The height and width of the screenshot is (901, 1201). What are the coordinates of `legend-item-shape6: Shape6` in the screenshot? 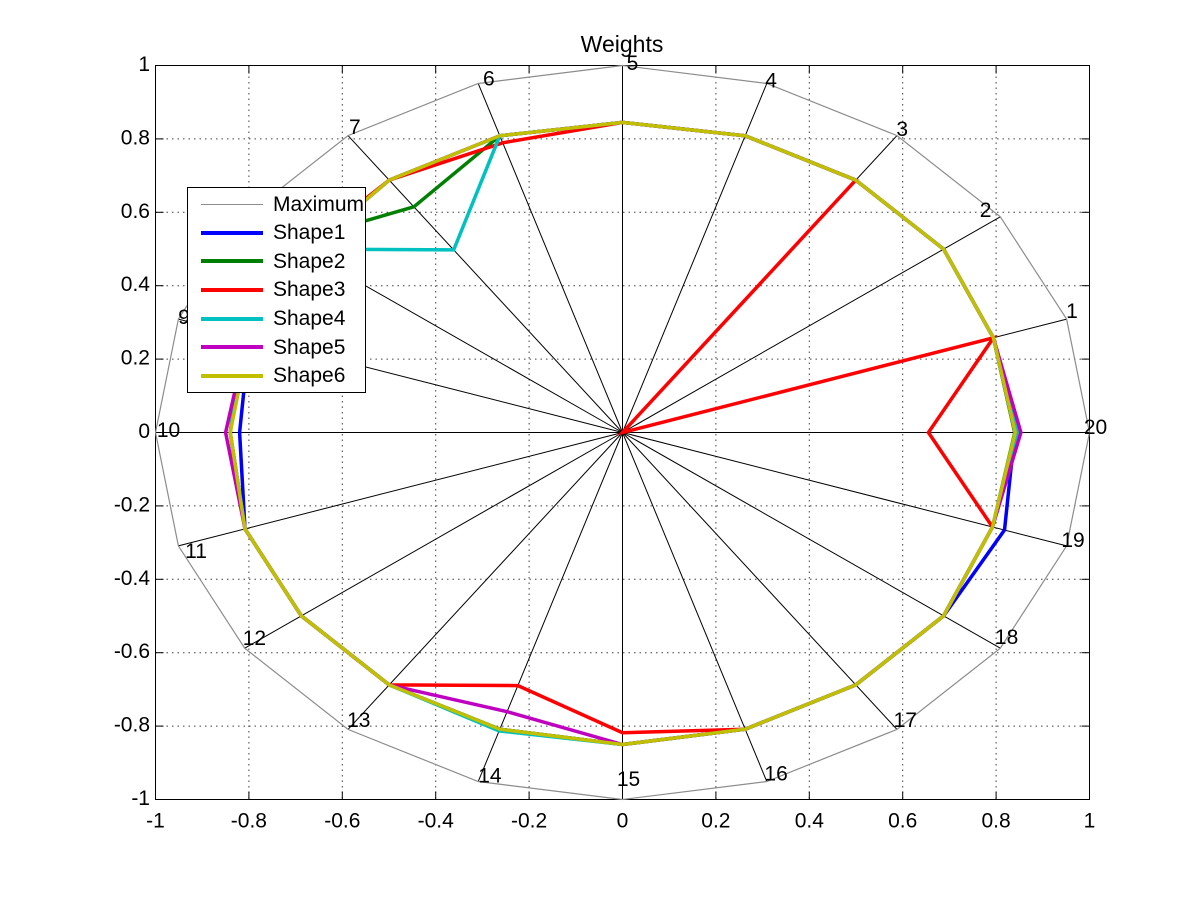 It's located at (276, 375).